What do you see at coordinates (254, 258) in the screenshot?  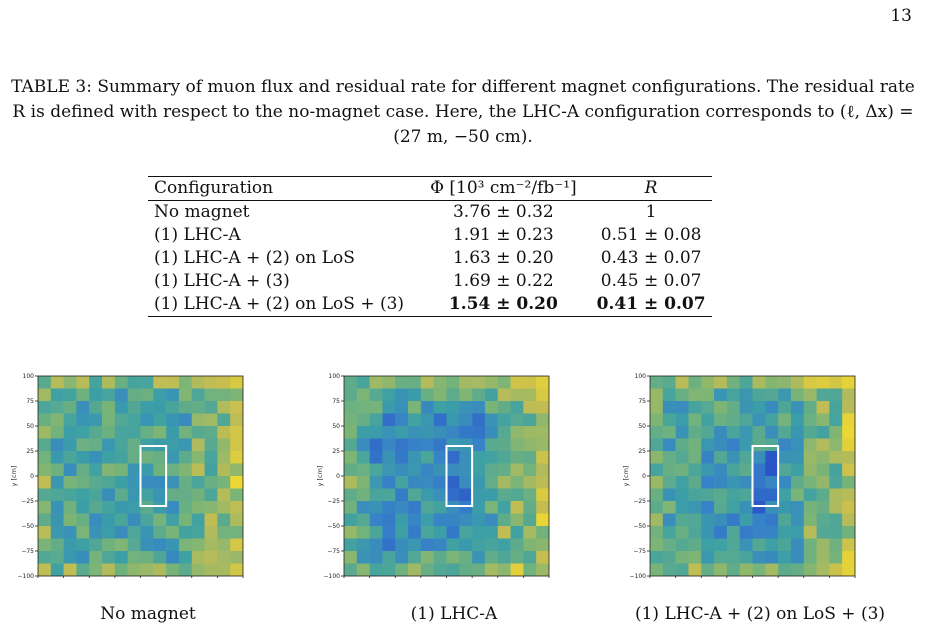 I see `row-config: (1) LHC-A + (2) on LoS` at bounding box center [254, 258].